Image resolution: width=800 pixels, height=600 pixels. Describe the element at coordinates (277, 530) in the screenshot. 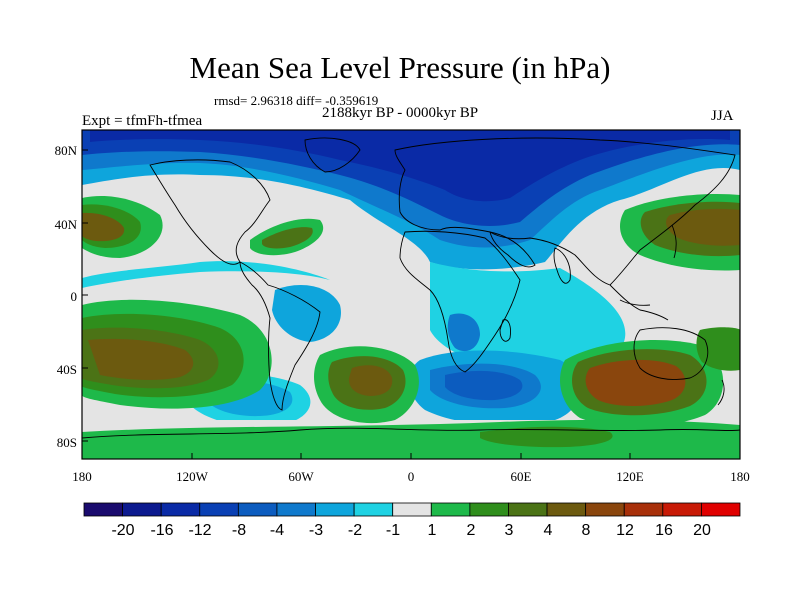

I see `colorbar-label: -4` at that location.